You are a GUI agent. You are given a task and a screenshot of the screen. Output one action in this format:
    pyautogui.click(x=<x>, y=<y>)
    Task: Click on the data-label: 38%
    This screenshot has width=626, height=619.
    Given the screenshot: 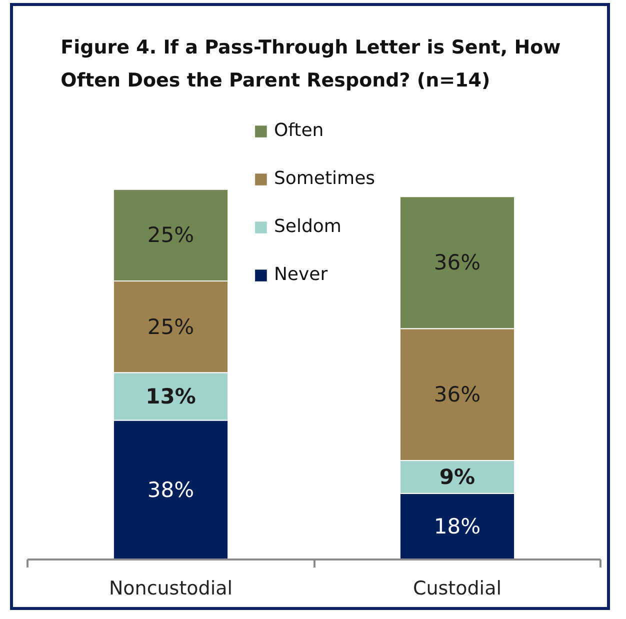 What is the action you would take?
    pyautogui.click(x=170, y=490)
    